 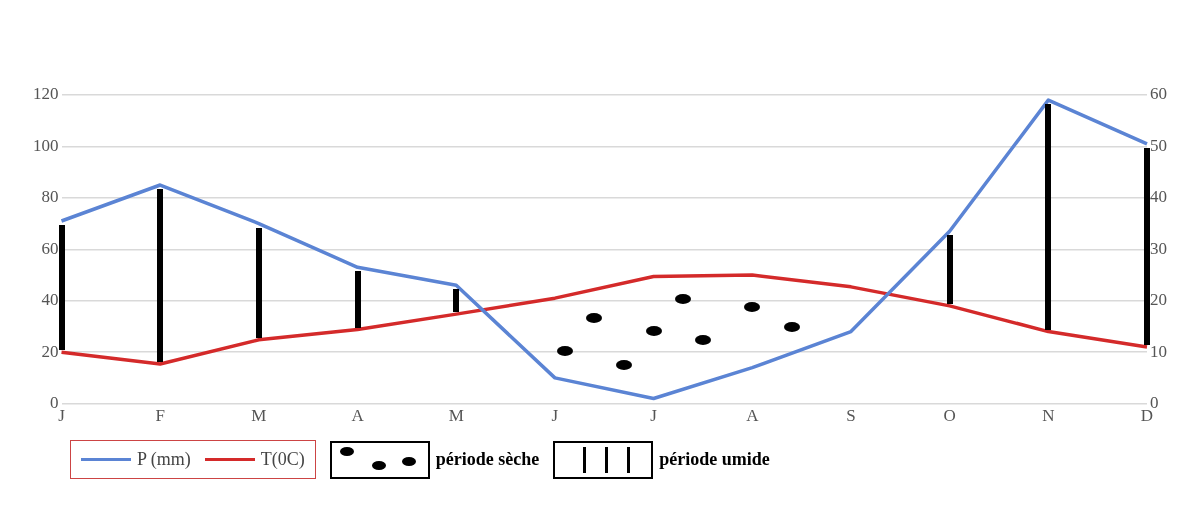 What do you see at coordinates (487, 459) in the screenshot?
I see `text: période sèche` at bounding box center [487, 459].